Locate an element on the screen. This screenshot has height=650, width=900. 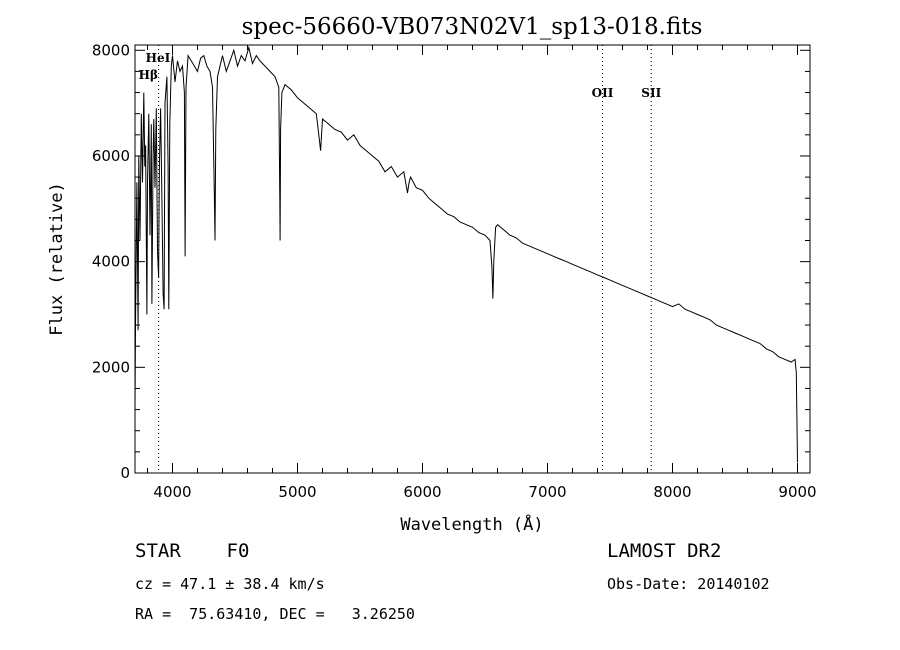
y-tick-label: 0 is located at coordinates (125, 473).